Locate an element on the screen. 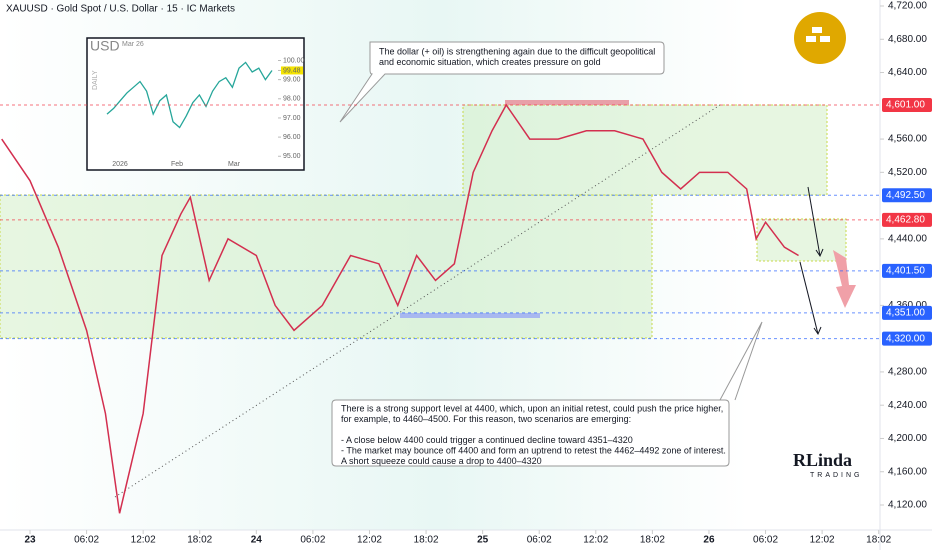 This screenshot has width=932, height=550. inset-x-tick-label: 2026 is located at coordinates (120, 164).